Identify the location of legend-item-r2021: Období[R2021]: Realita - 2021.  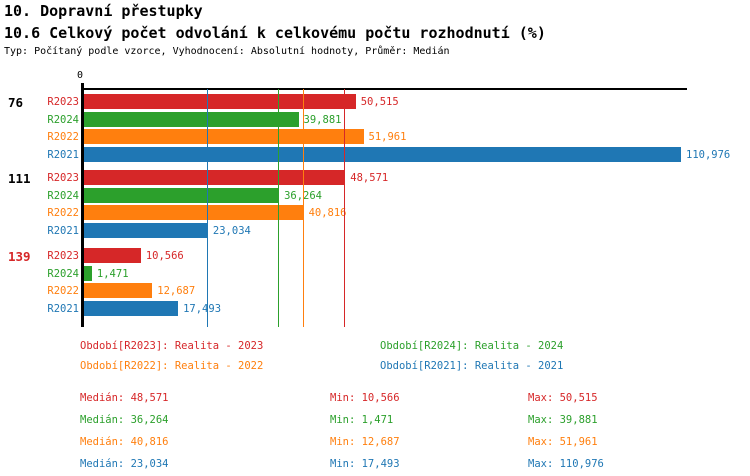
(472, 366).